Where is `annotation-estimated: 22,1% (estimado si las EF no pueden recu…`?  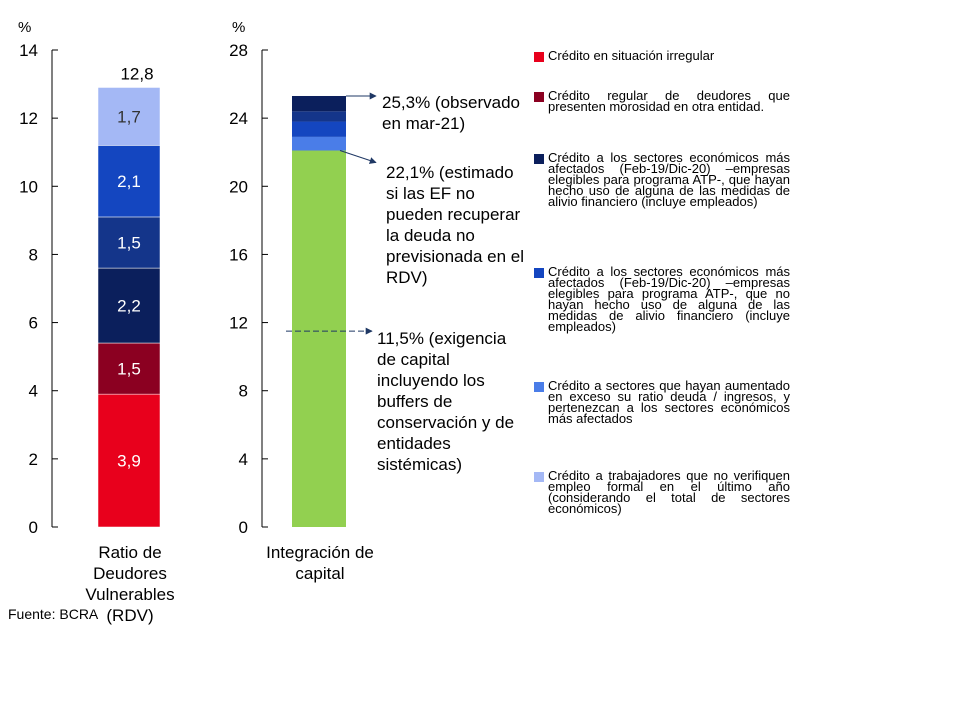 annotation-estimated: 22,1% (estimado si las EF no pueden recu… is located at coordinates (455, 225).